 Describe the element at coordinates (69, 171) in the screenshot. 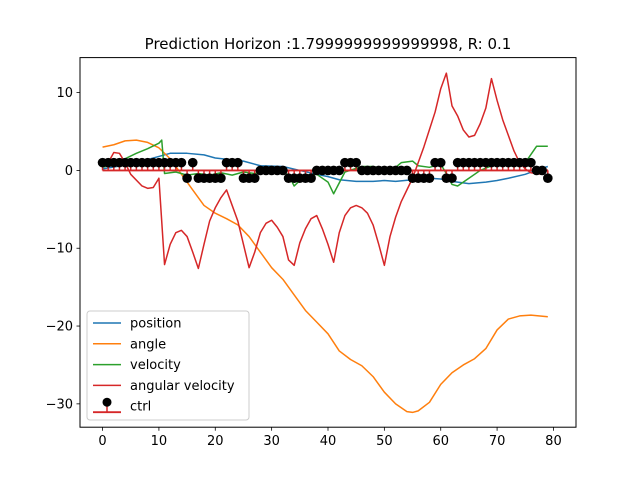

I see `y-tick-label: 0` at that location.